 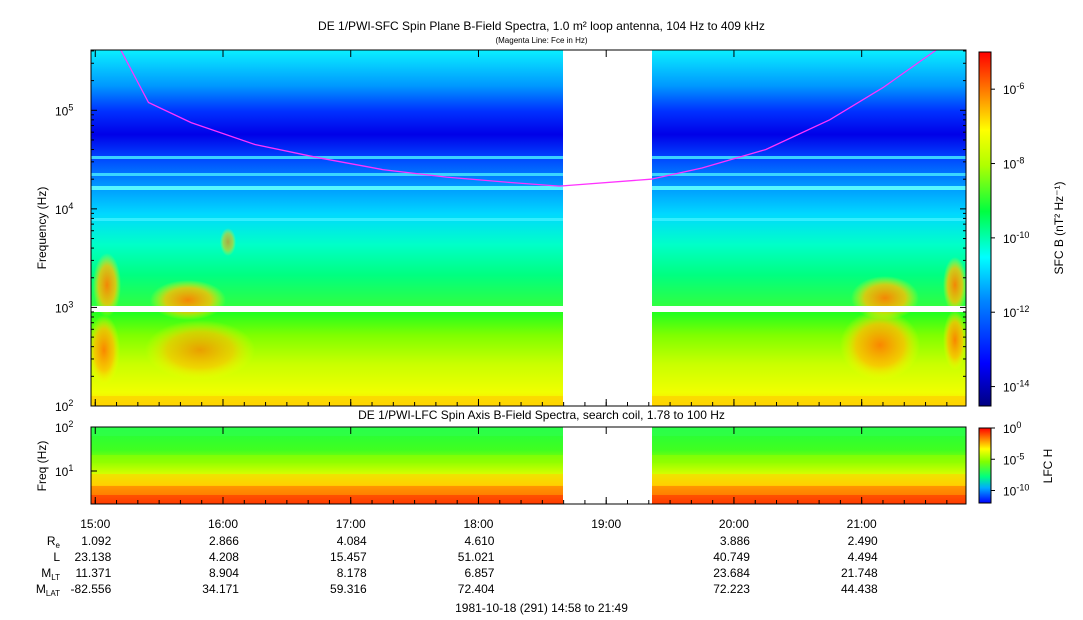 What do you see at coordinates (348, 589) in the screenshot?
I see `ephemeris-value: 59.316` at bounding box center [348, 589].